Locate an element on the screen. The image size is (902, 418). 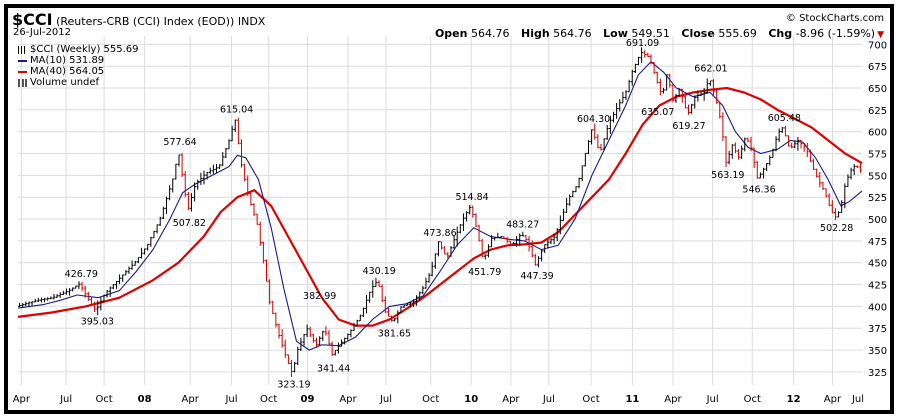
y-tick-label: 700 is located at coordinates (877, 45).